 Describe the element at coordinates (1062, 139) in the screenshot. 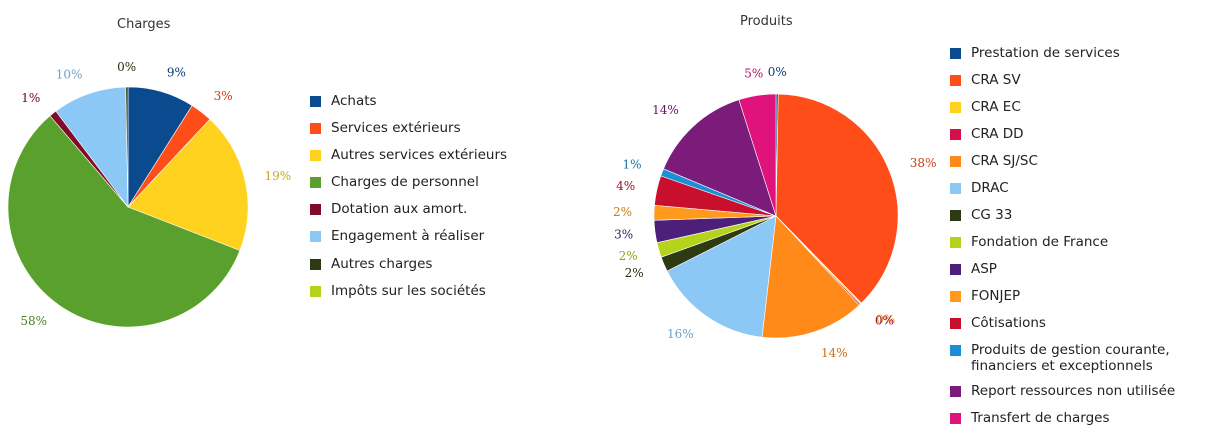

I see `legend-item: CRA DD` at that location.